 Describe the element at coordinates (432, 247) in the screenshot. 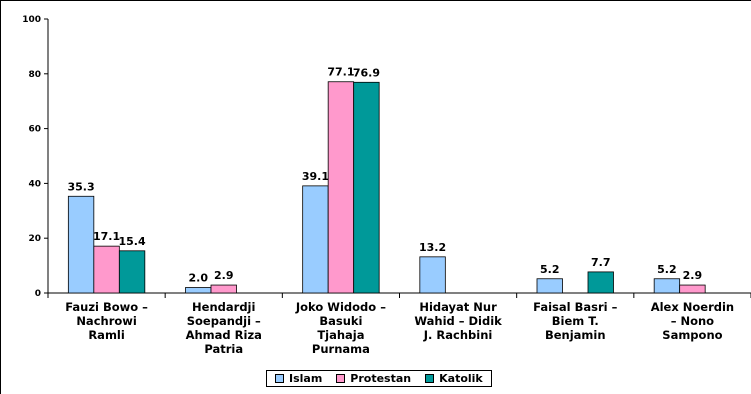

I see `data-label-islam-3: 13.2` at that location.